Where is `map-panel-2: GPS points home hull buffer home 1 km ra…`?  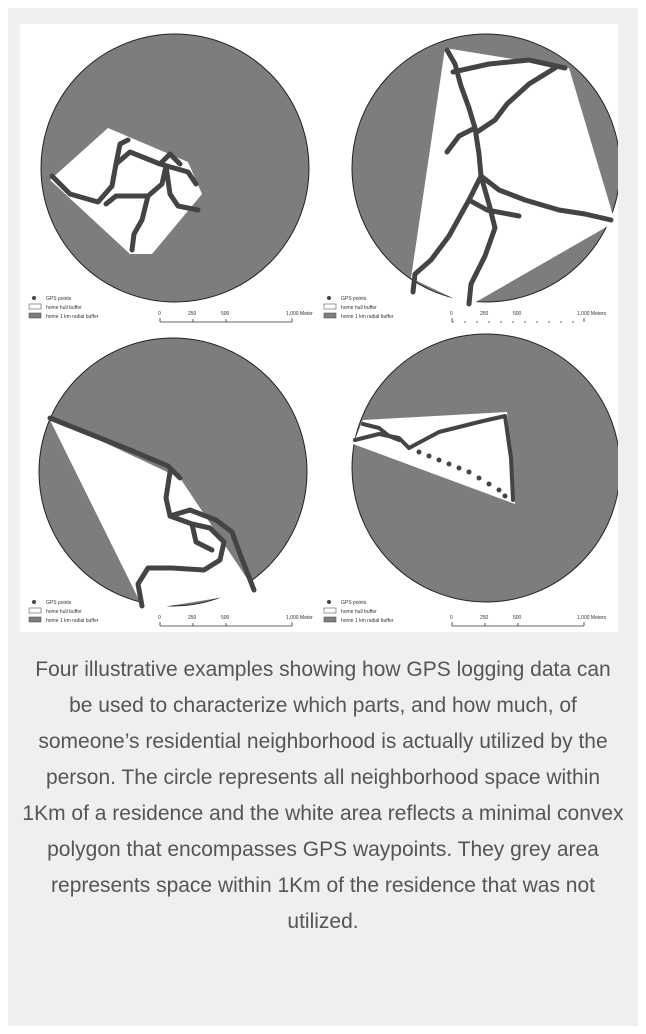
map-panel-2: GPS points home hull buffer home 1 km ra… is located at coordinates (468, 176).